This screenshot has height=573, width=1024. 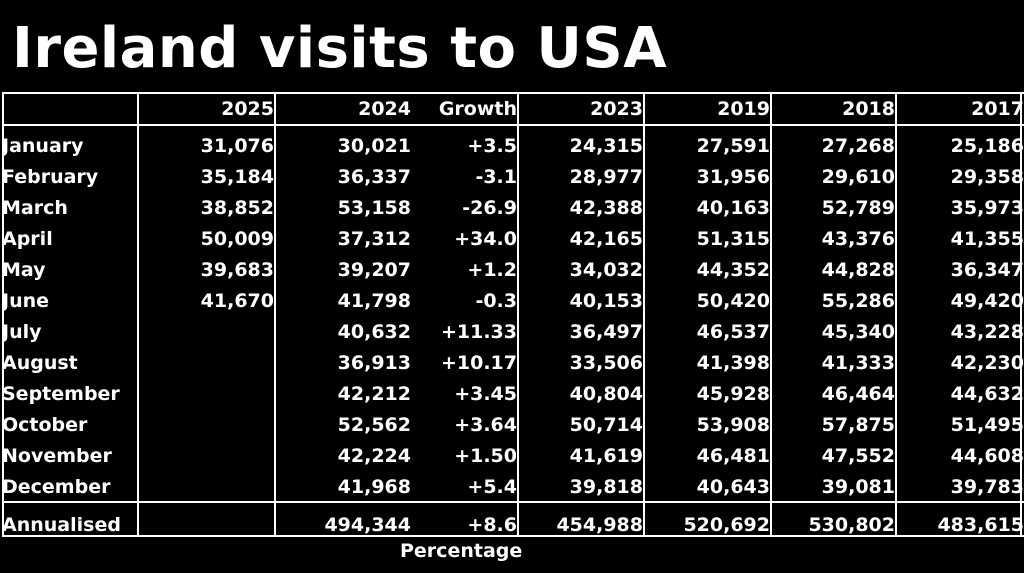 What do you see at coordinates (492, 145) in the screenshot?
I see `table-cell: +3.5` at bounding box center [492, 145].